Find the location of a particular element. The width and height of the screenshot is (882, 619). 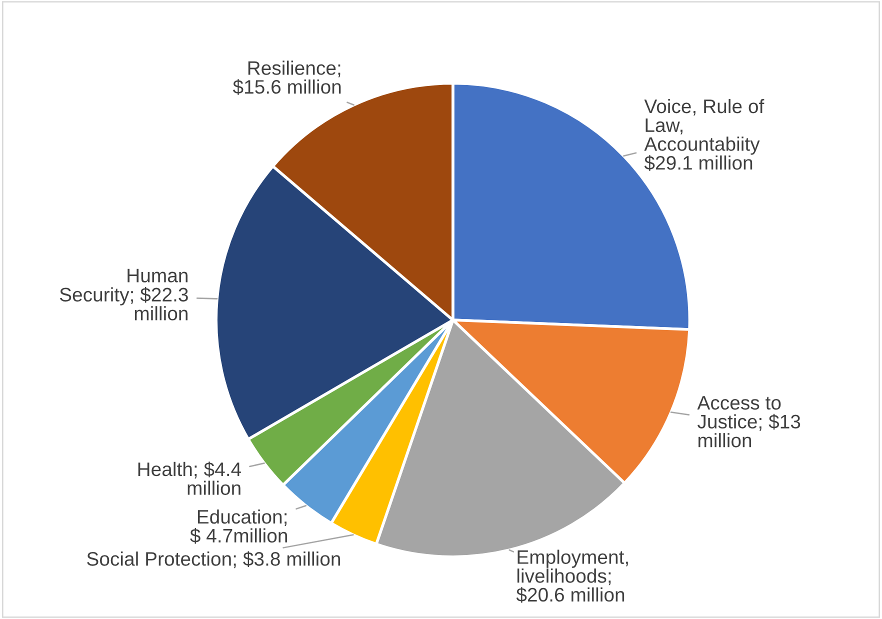

slice-label: Resilience; $15.6 million is located at coordinates (286, 77).